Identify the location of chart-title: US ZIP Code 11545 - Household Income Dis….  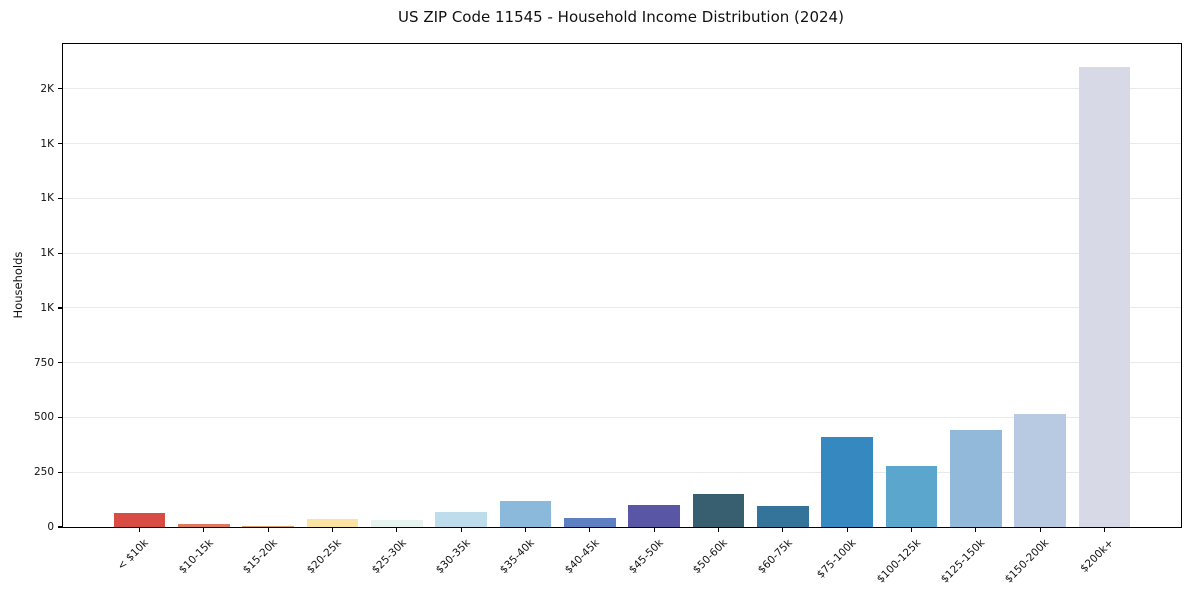
(621, 17).